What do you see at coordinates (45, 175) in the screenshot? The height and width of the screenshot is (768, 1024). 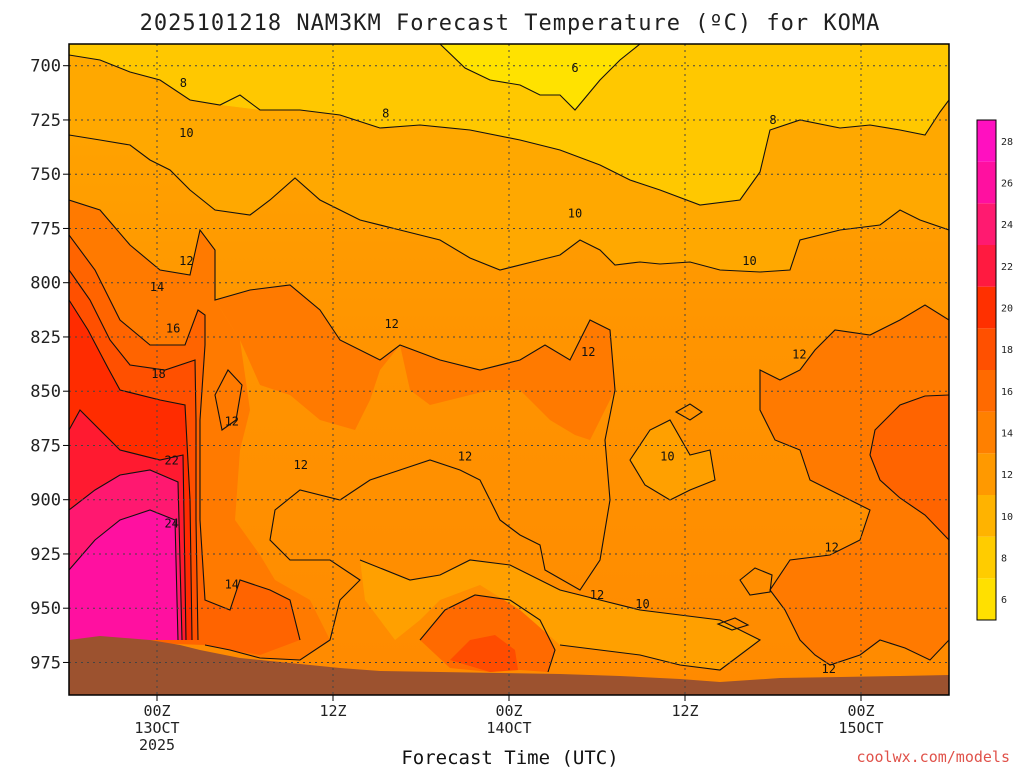 I see `y-tick-label-750: 750` at bounding box center [45, 175].